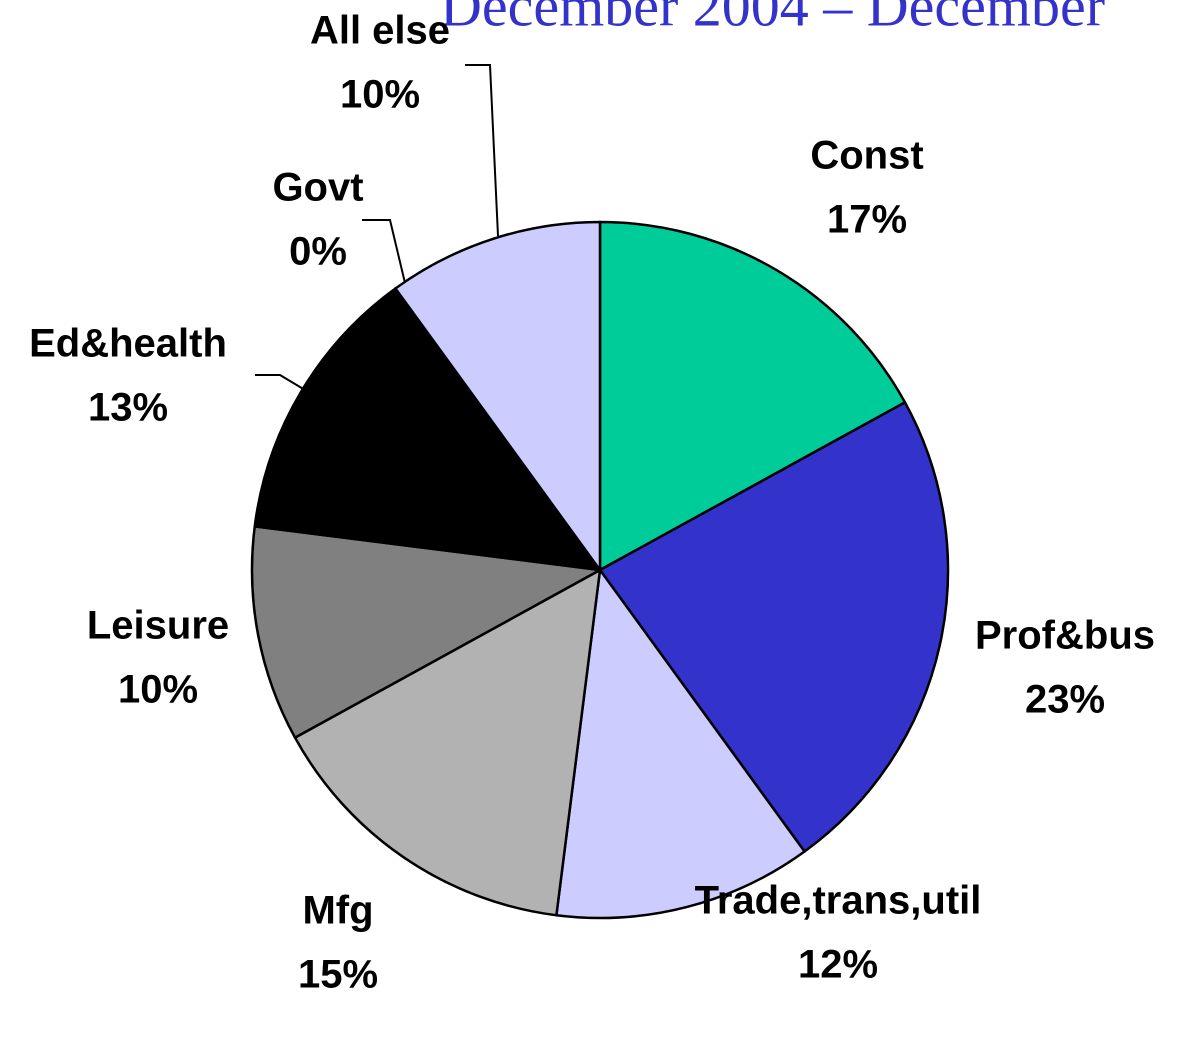 The width and height of the screenshot is (1180, 1041). What do you see at coordinates (158, 626) in the screenshot?
I see `slice-label: Leisure` at bounding box center [158, 626].